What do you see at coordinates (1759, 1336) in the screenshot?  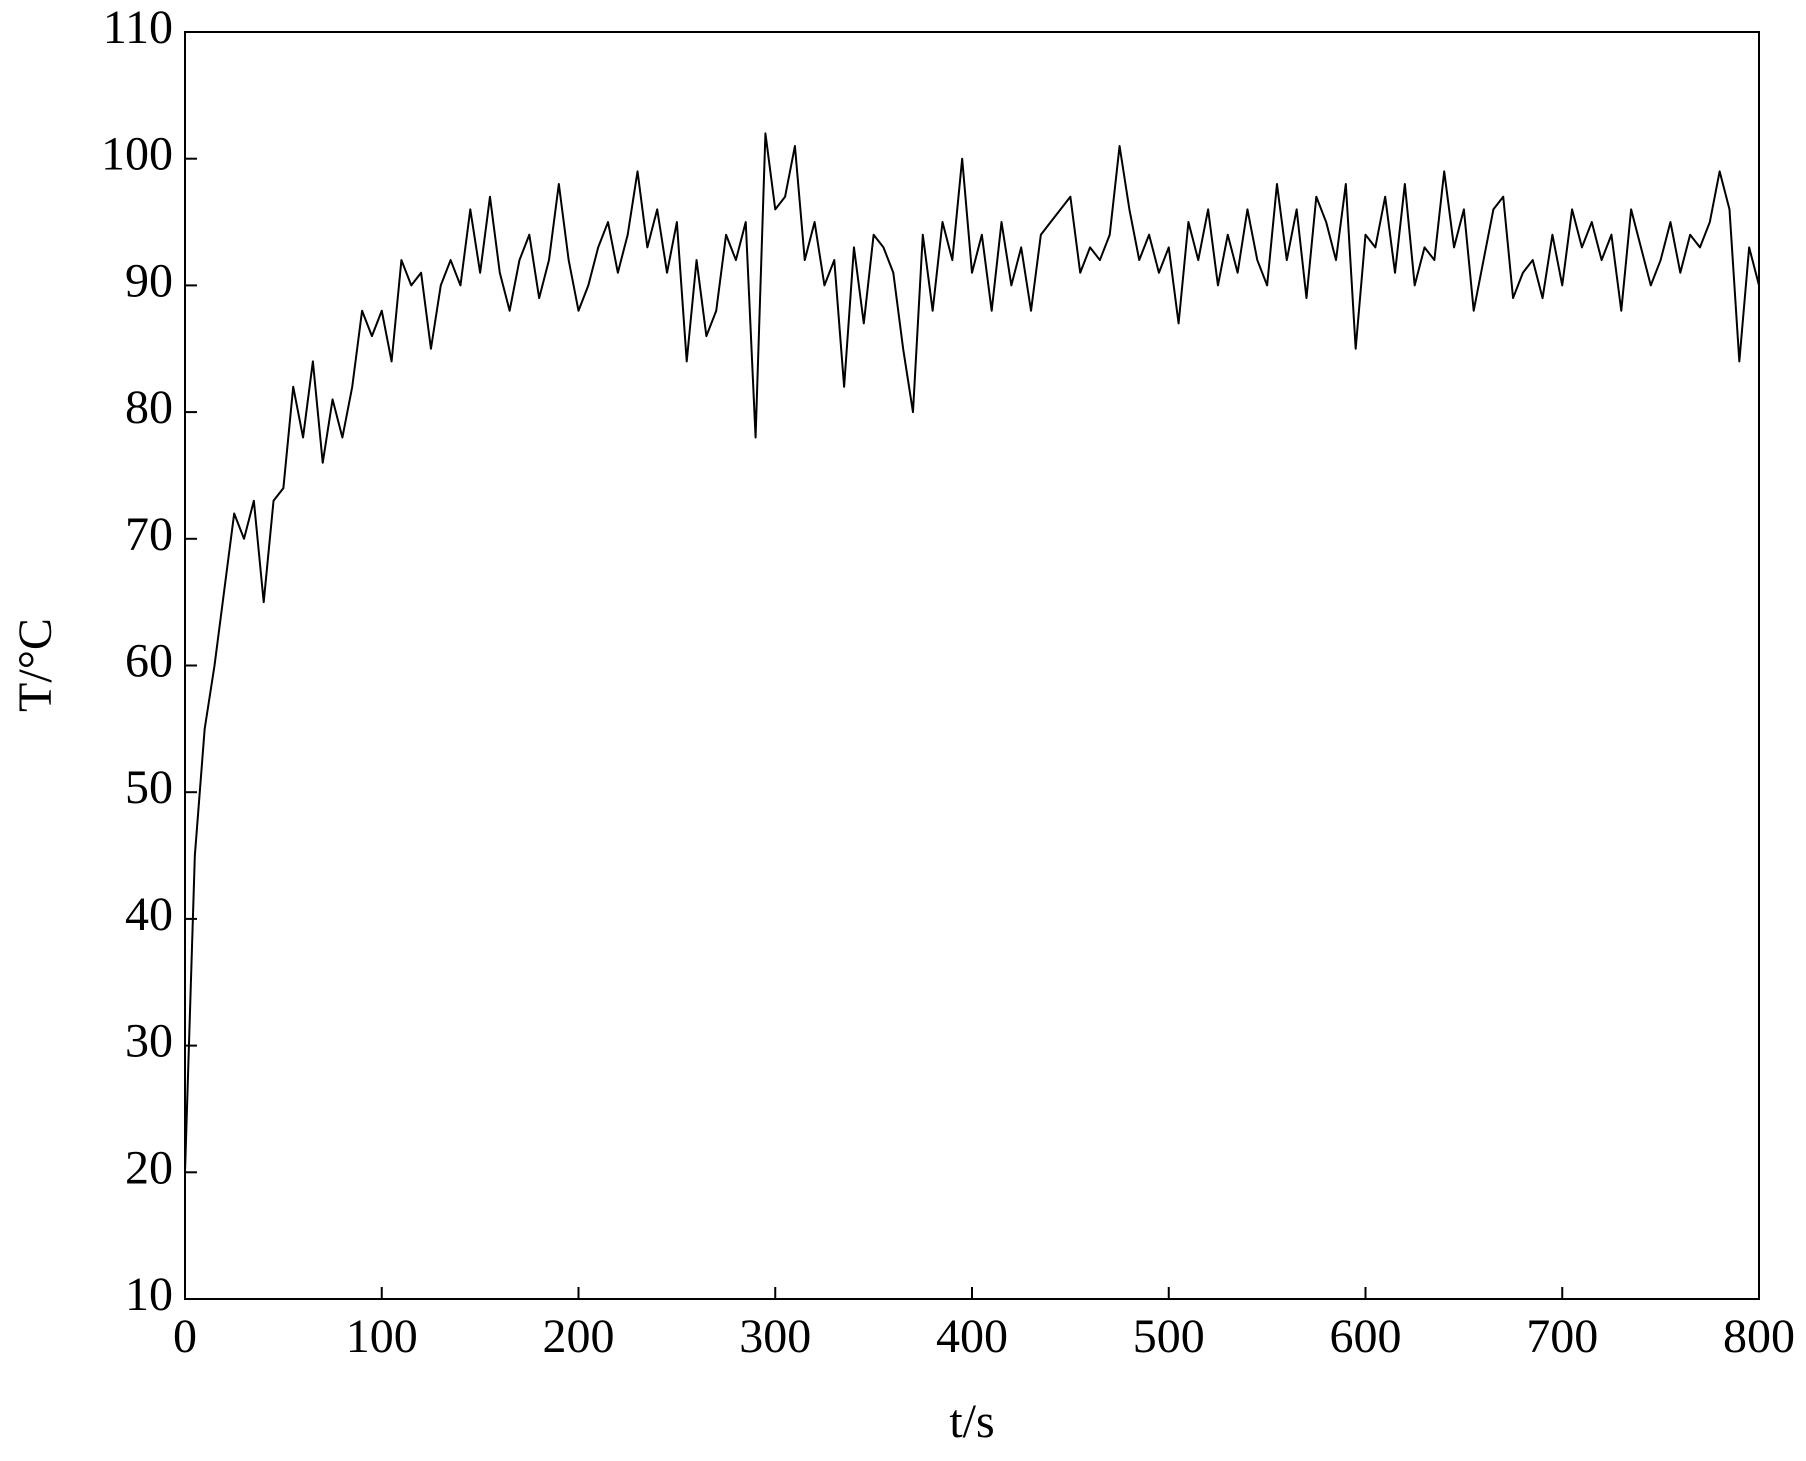 I see `x-tick-label: 800` at bounding box center [1759, 1336].